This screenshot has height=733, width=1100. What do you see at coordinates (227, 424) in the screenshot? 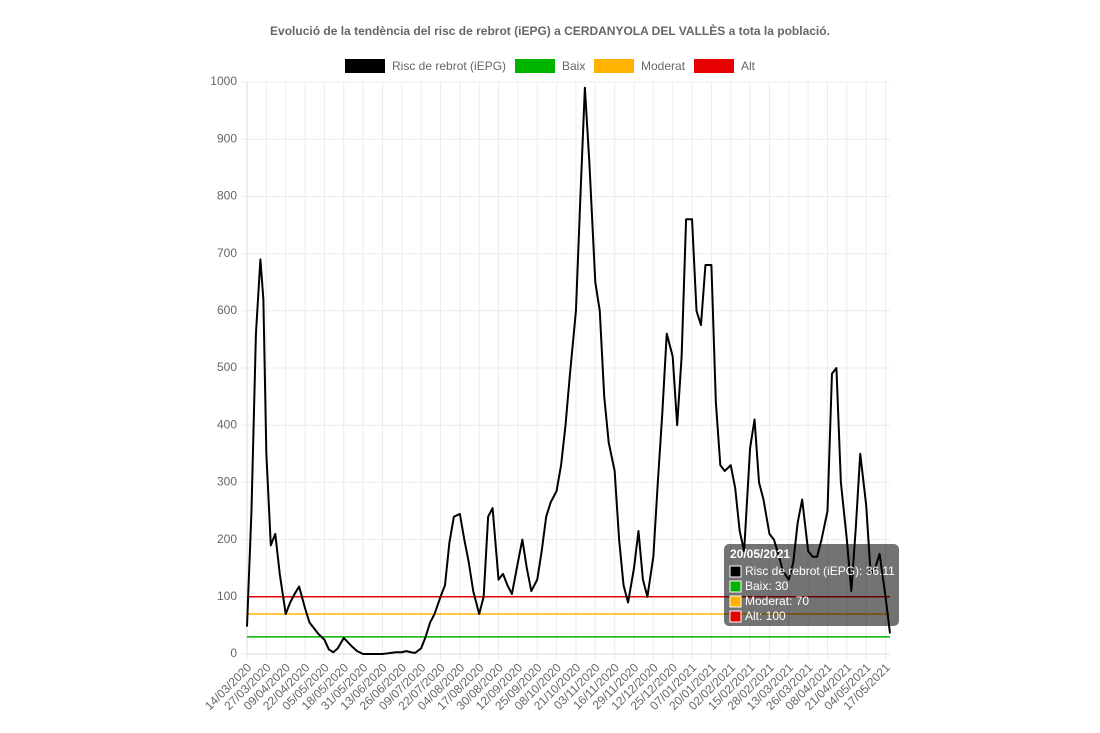
I see `y-tick-label: 400` at bounding box center [227, 424].